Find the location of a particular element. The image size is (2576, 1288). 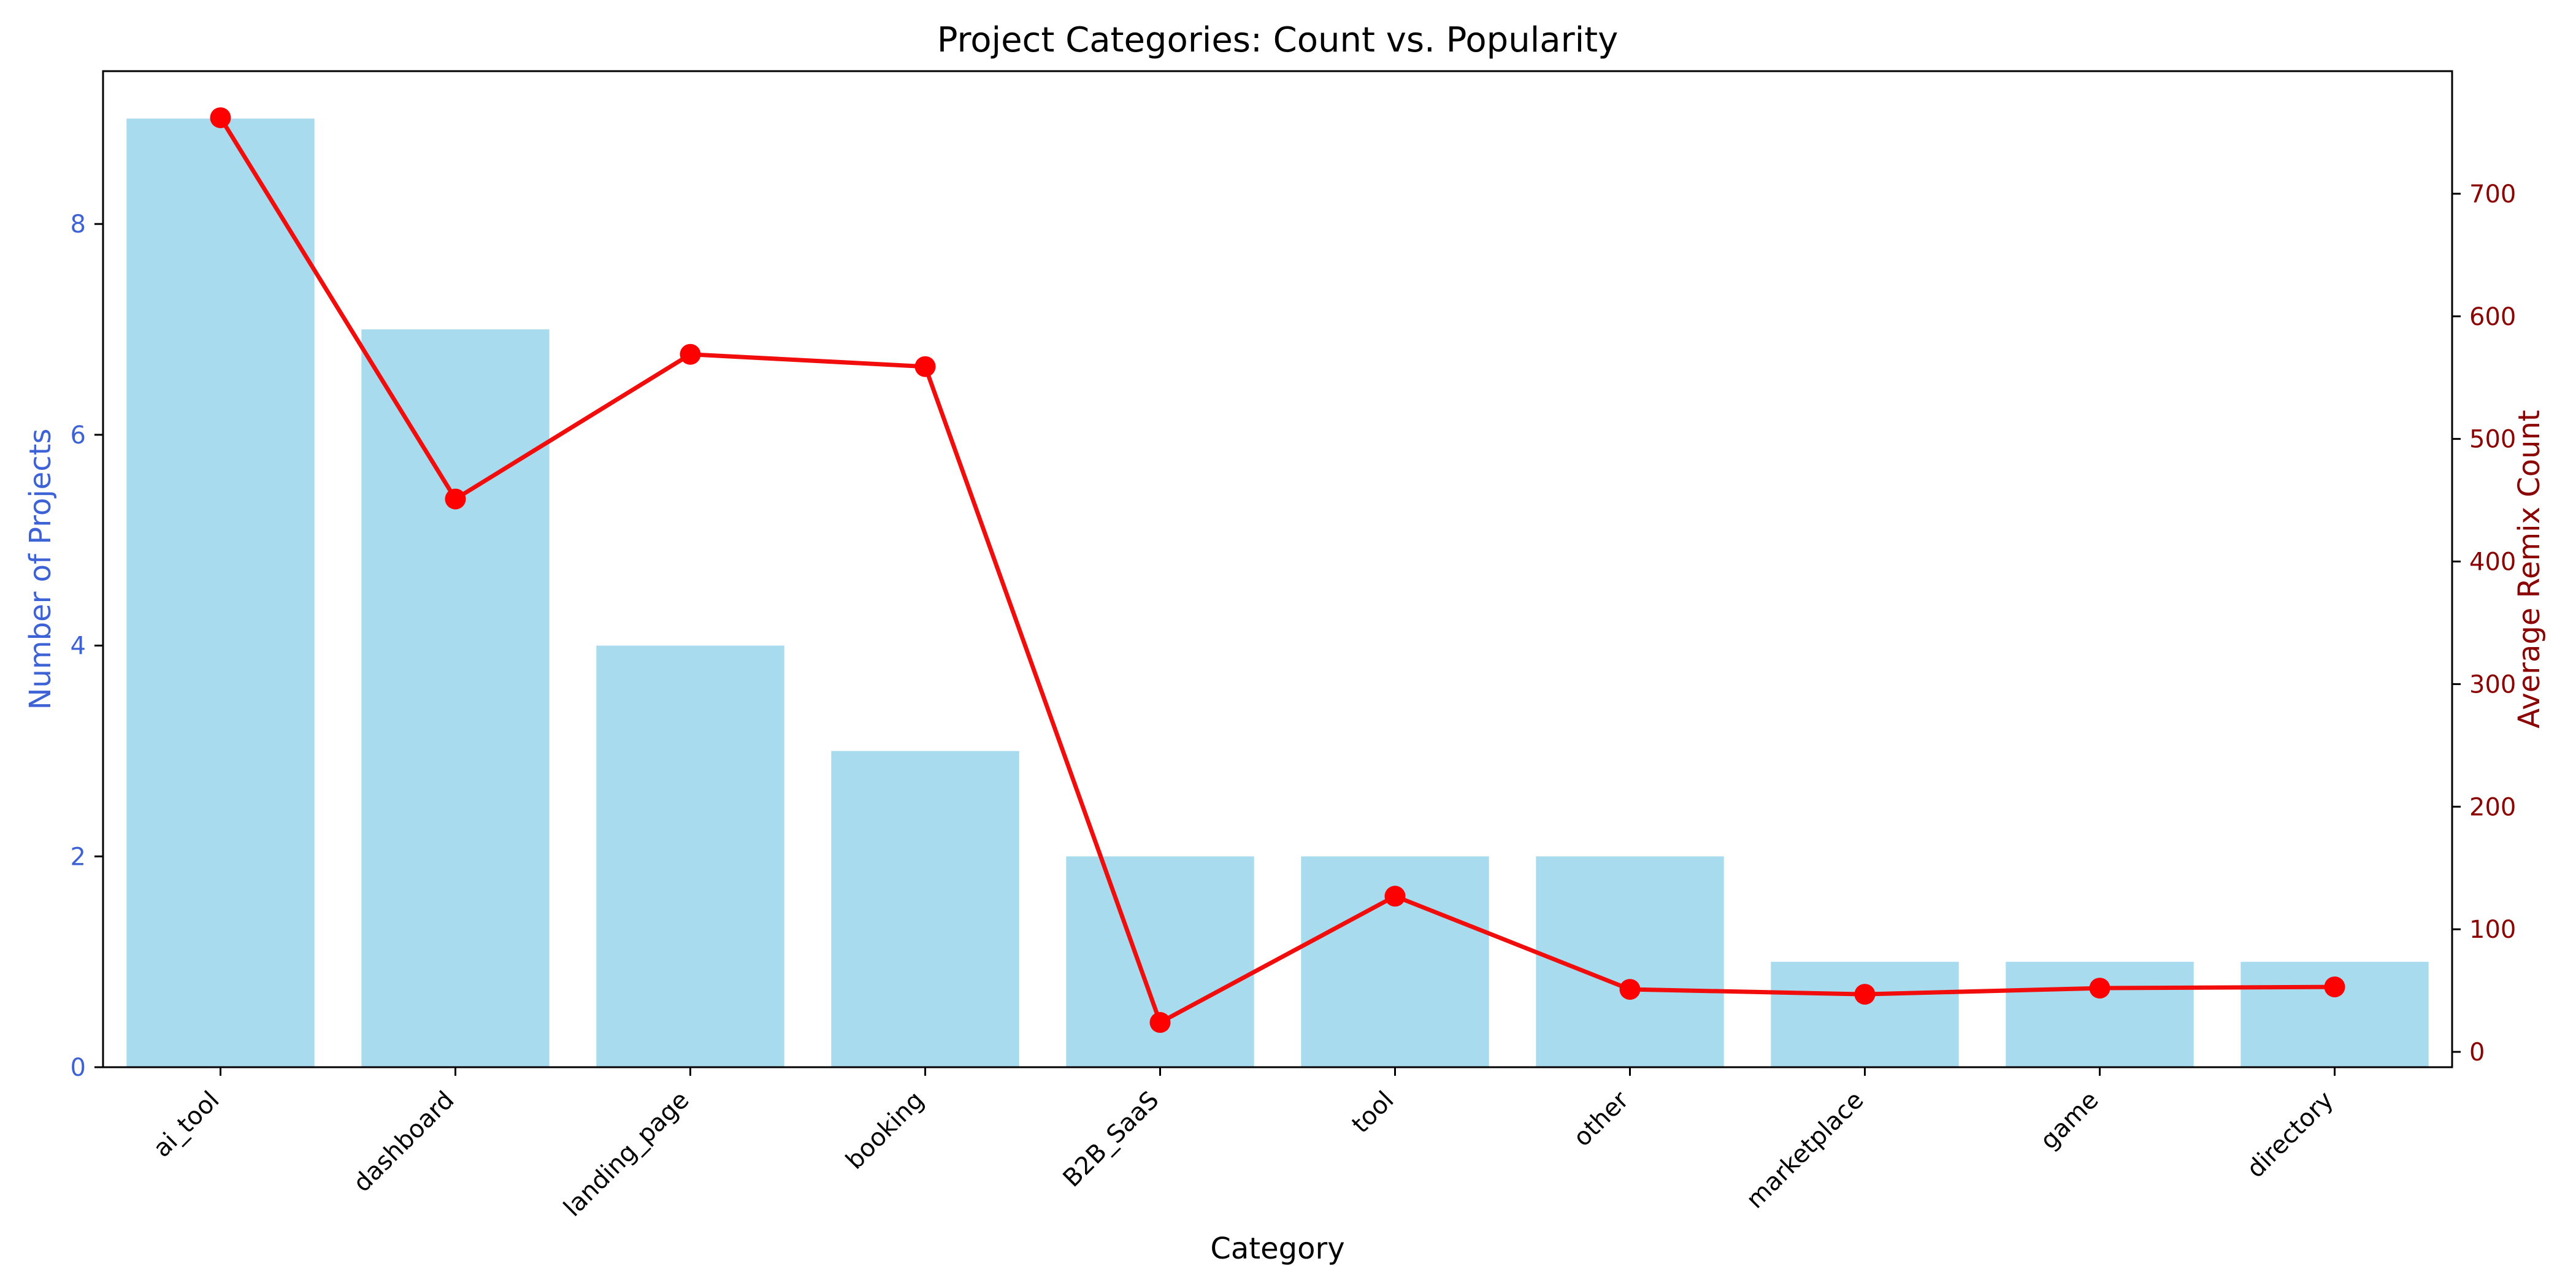

point-B2B_SaaS is located at coordinates (1160, 1022).